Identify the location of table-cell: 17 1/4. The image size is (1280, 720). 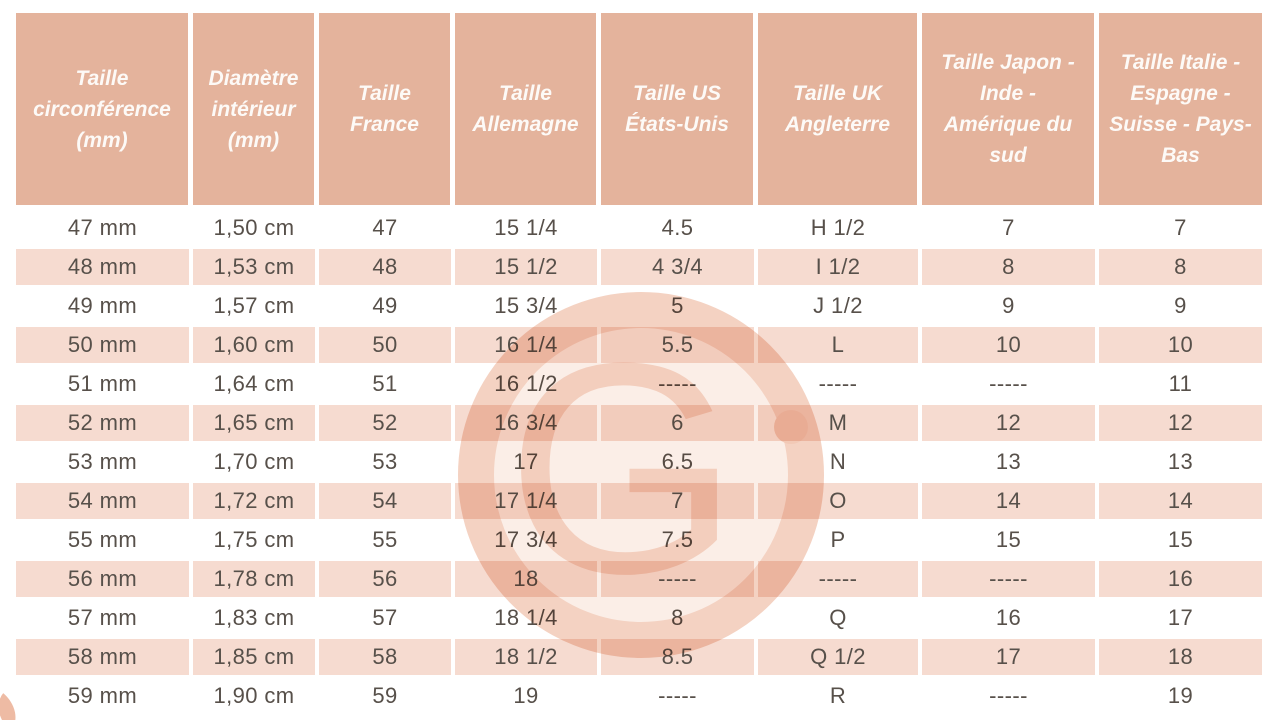
(528, 502).